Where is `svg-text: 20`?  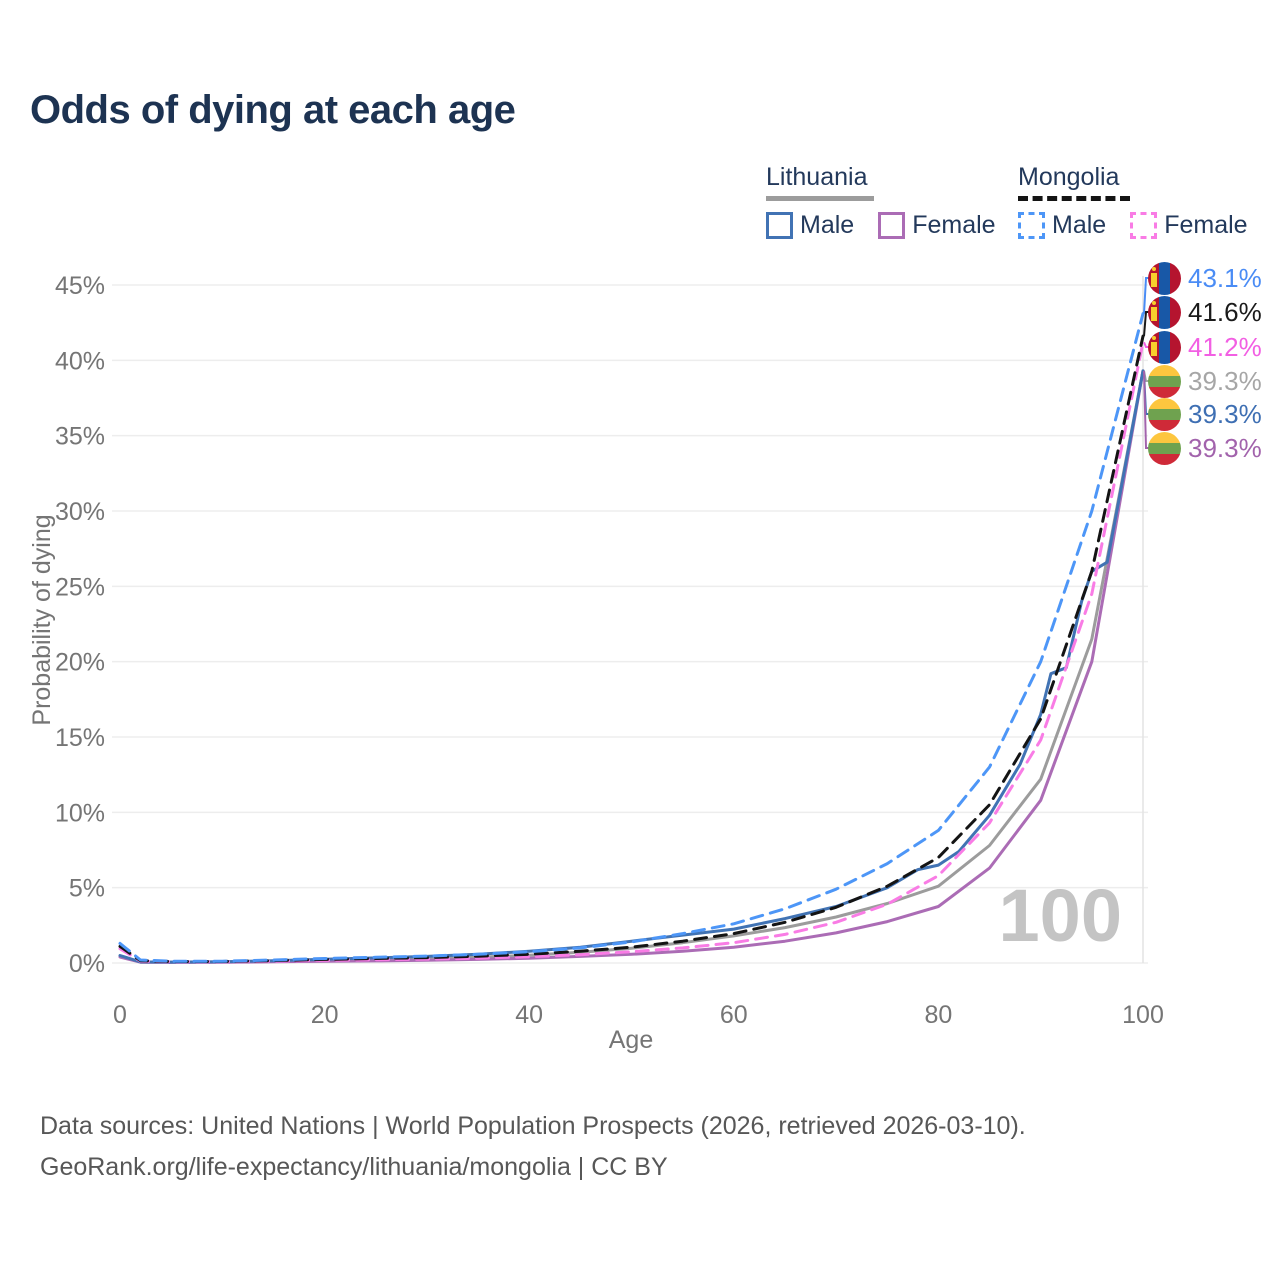 svg-text: 20 is located at coordinates (325, 1015).